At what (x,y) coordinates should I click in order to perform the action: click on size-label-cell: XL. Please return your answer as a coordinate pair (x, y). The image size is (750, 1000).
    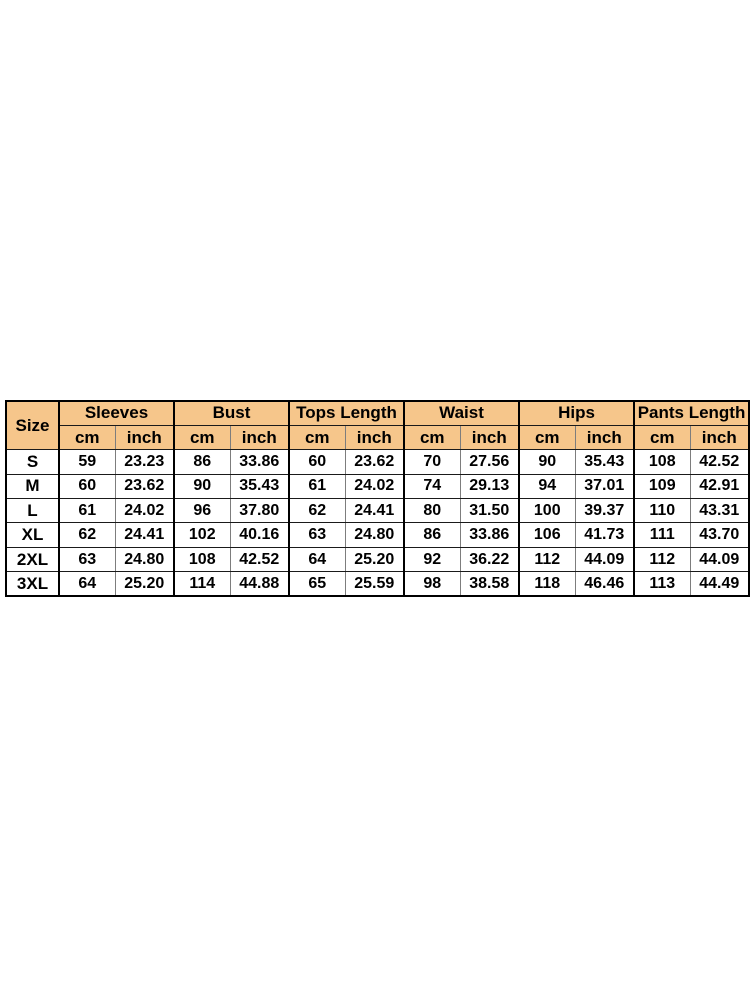
    Looking at the image, I should click on (32, 535).